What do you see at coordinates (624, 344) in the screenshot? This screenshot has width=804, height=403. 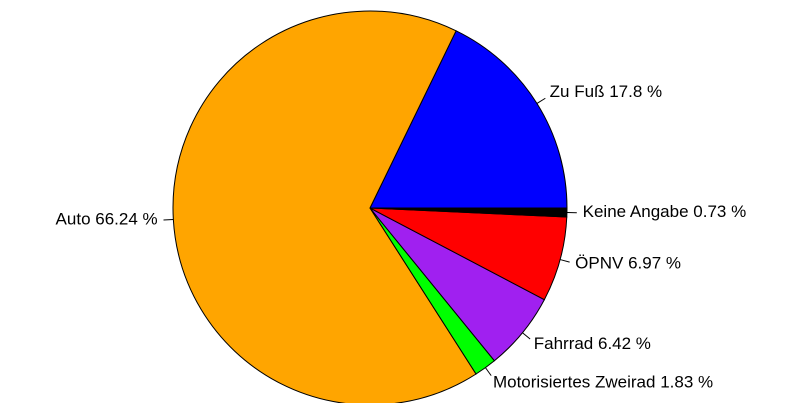 I see `slice-value: 6.42 %` at bounding box center [624, 344].